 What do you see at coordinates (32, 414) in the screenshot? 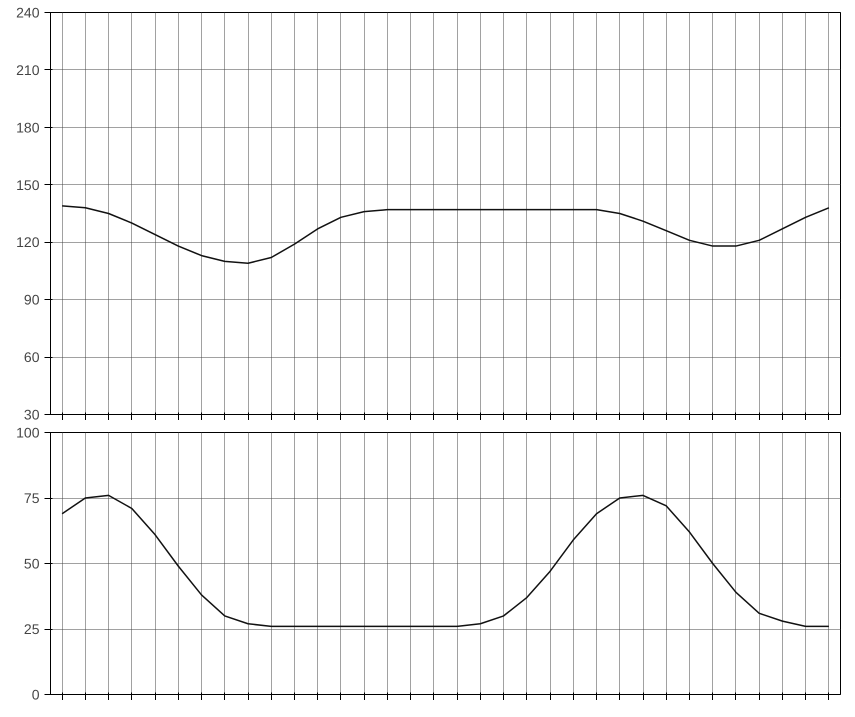
I see `y-tick-label: 30` at bounding box center [32, 414].